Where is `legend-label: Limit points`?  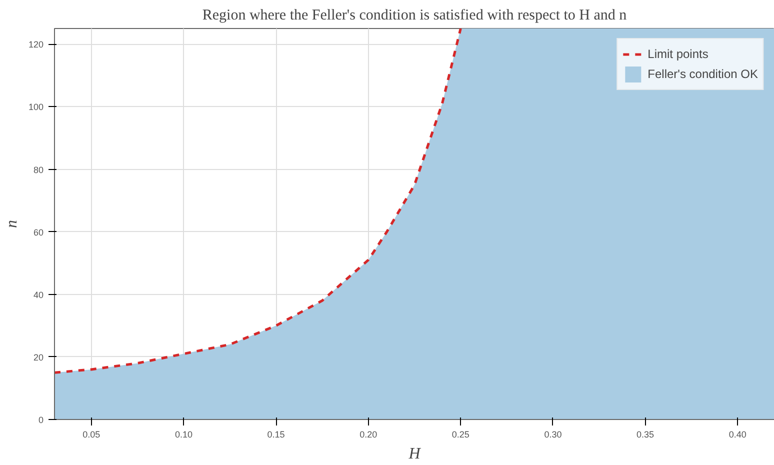
legend-label: Limit points is located at coordinates (678, 54).